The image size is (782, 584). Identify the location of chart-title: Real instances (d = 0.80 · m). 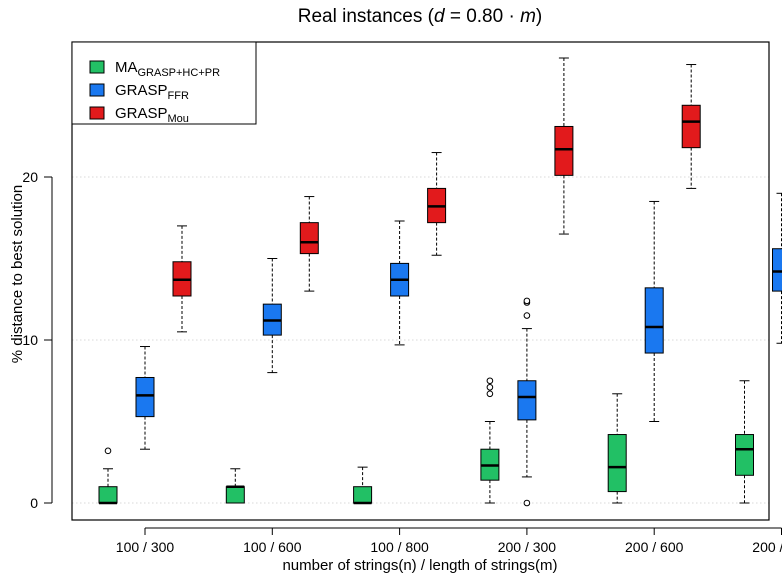
(420, 16).